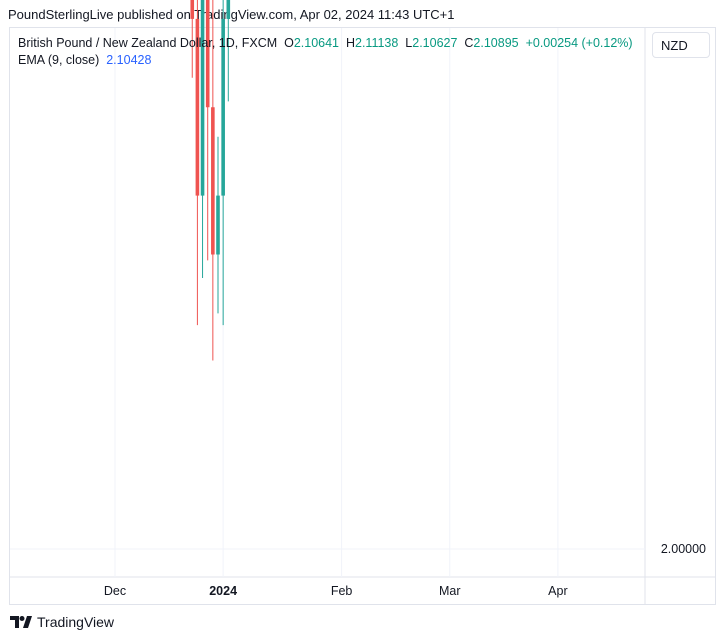 The image size is (726, 640). Describe the element at coordinates (450, 591) in the screenshot. I see `x-tick-label: Mar` at that location.